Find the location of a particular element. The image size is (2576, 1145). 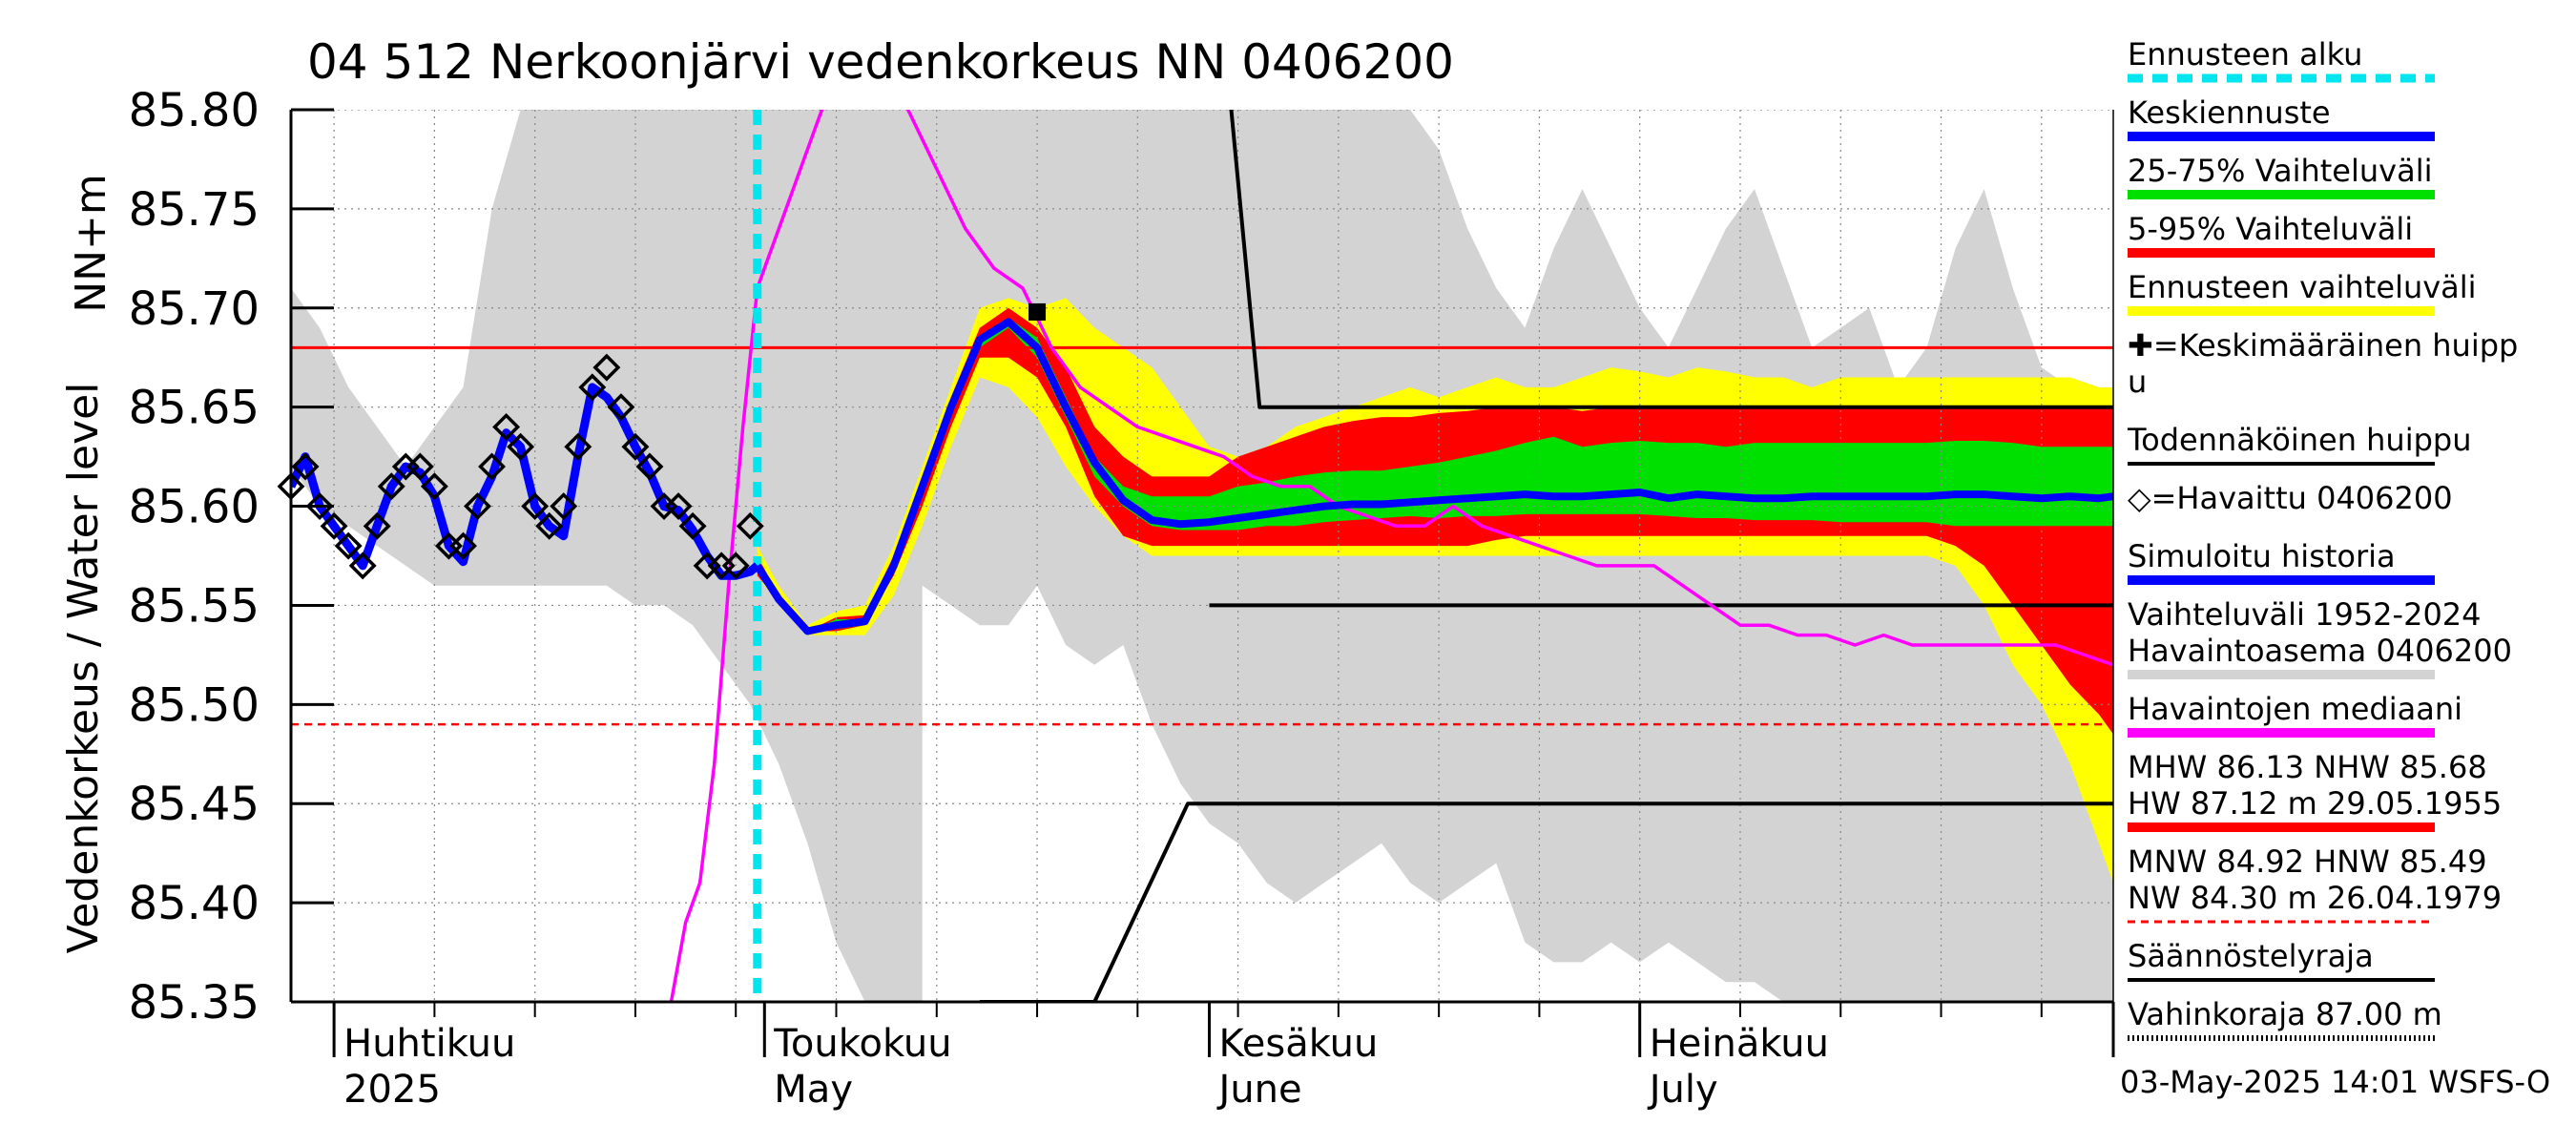

regulation-upper-line is located at coordinates (1671, 259).